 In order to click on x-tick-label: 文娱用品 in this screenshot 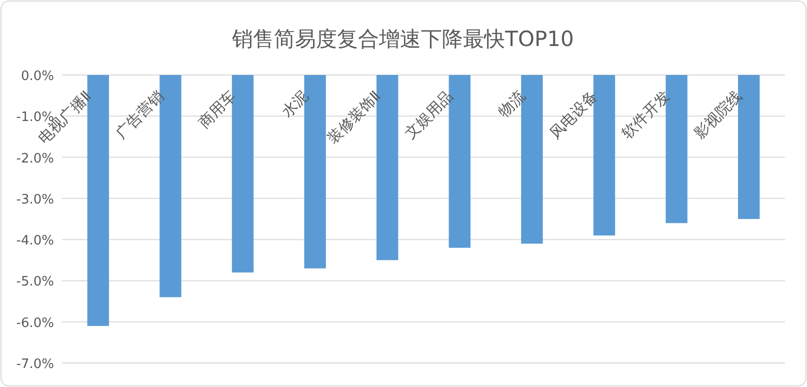, I will do `click(428, 114)`.